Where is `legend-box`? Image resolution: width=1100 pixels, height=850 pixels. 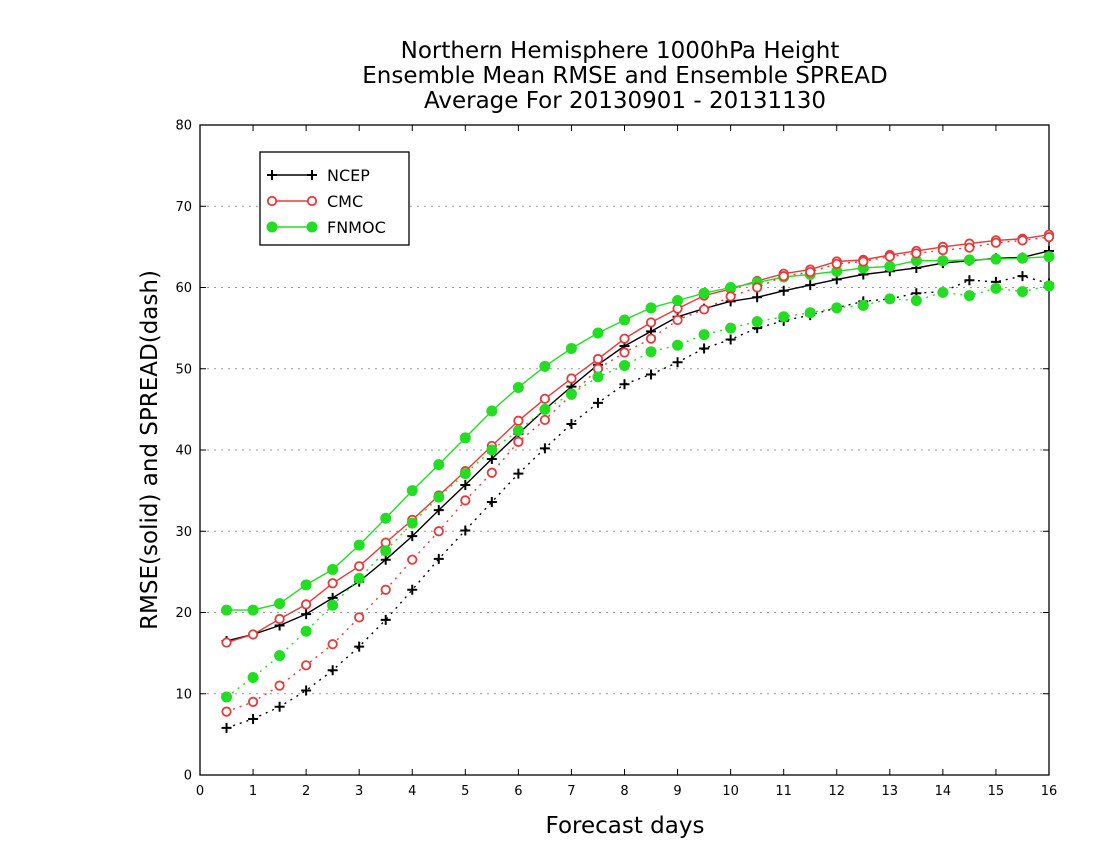 legend-box is located at coordinates (334, 198).